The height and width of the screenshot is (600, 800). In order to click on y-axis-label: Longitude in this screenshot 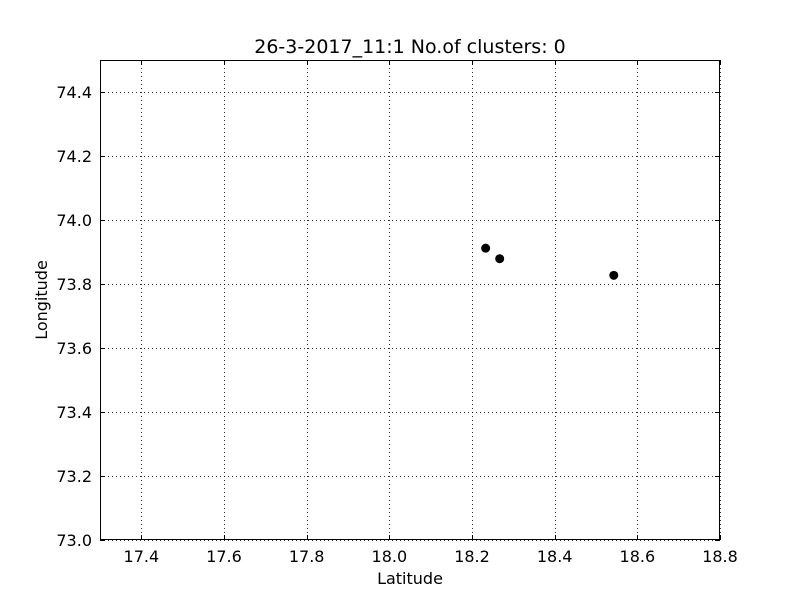, I will do `click(41, 300)`.